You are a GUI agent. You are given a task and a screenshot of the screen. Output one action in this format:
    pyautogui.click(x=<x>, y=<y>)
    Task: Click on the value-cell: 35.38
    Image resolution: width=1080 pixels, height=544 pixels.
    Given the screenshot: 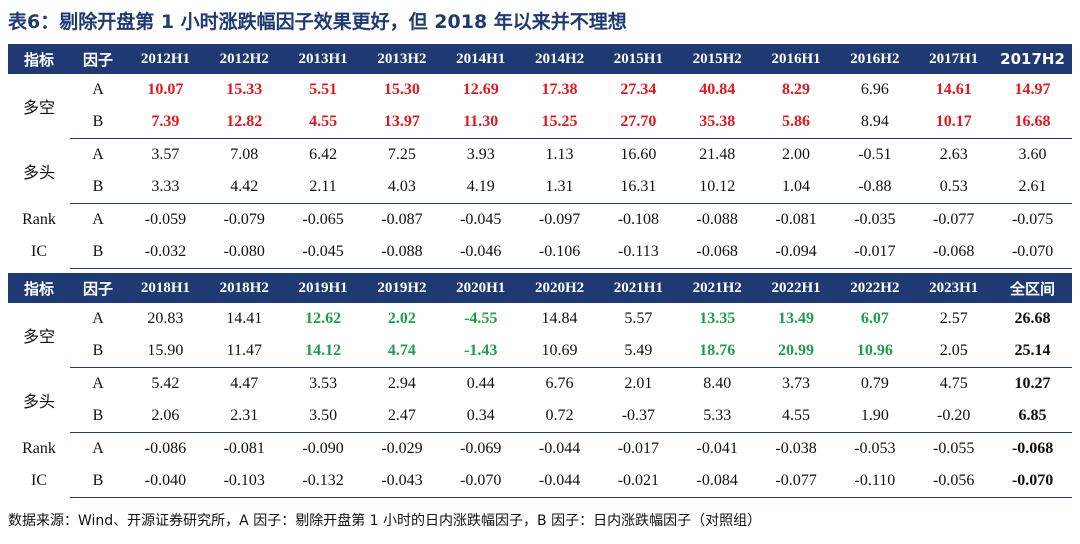 What is the action you would take?
    pyautogui.click(x=717, y=122)
    